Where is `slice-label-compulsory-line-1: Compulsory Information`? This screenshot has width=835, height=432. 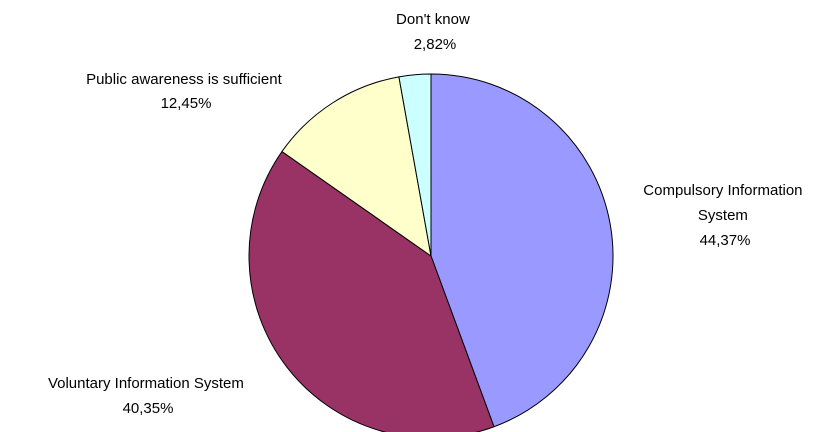
slice-label-compulsory-line-1: Compulsory Information is located at coordinates (722, 190).